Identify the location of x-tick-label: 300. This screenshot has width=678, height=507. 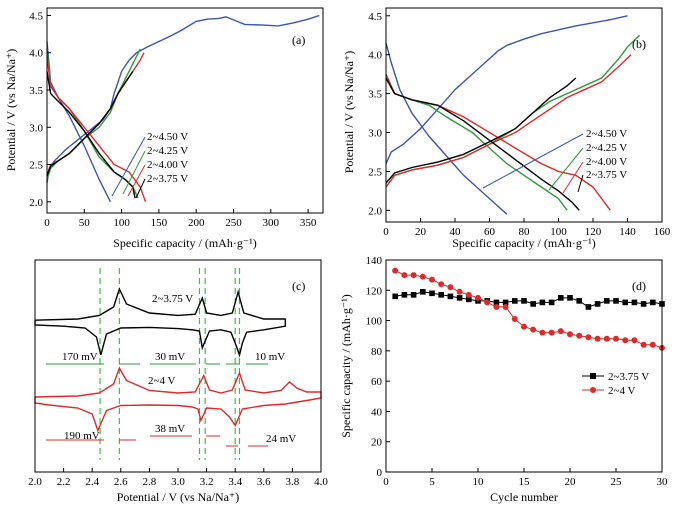
(271, 223).